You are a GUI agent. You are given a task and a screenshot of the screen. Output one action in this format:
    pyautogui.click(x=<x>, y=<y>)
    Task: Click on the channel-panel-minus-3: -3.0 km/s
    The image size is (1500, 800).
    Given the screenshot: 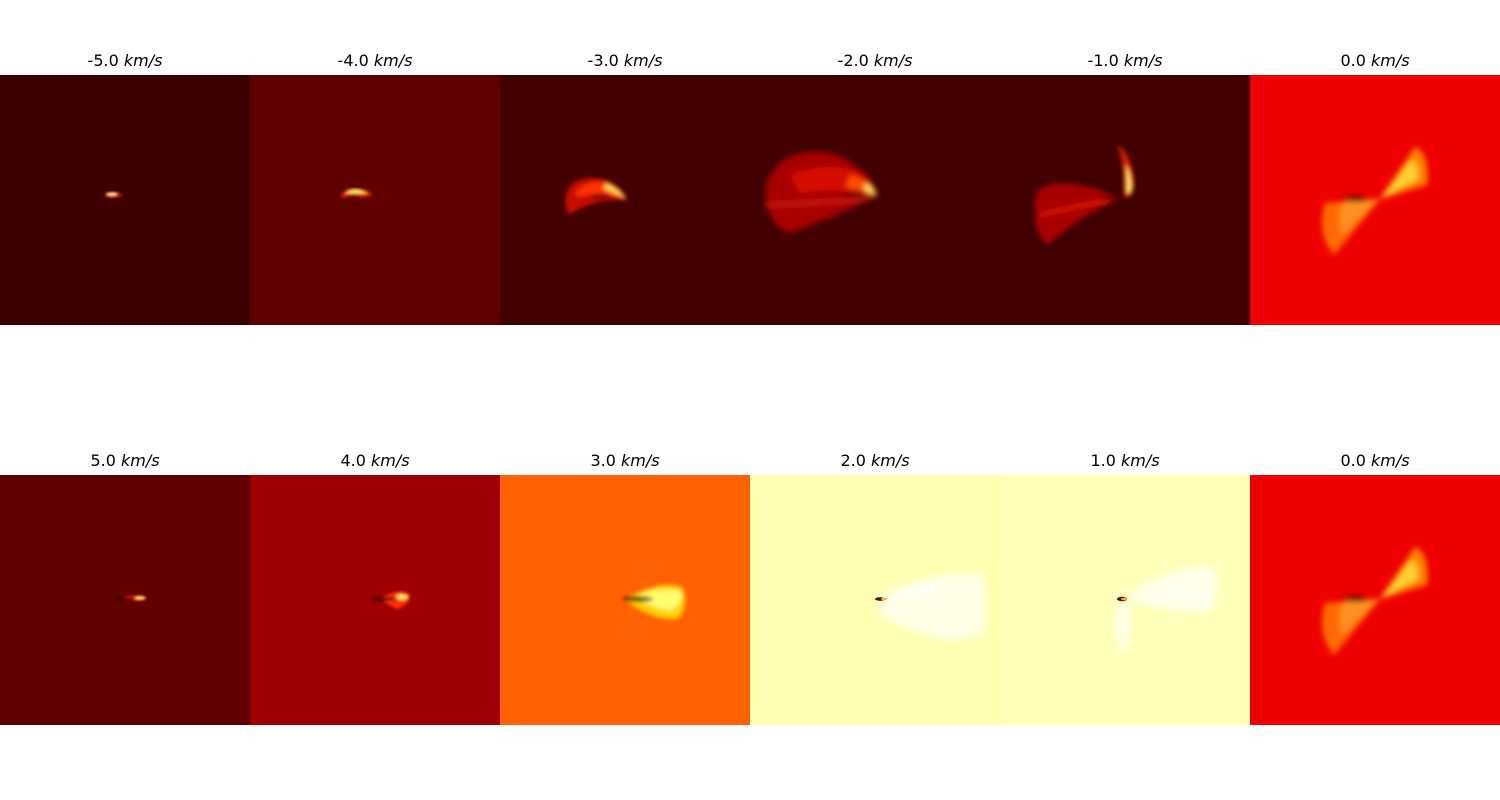 What is the action you would take?
    pyautogui.click(x=625, y=185)
    